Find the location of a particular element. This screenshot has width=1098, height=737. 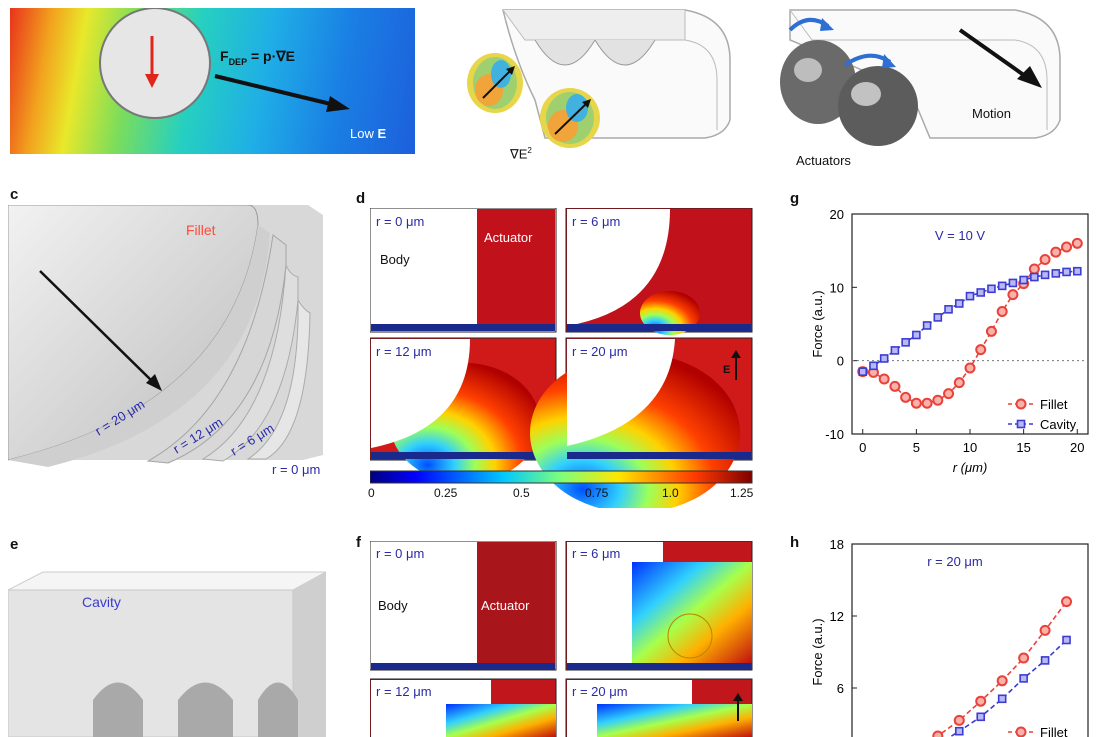

radius-arrow-icon is located at coordinates (96, 326).